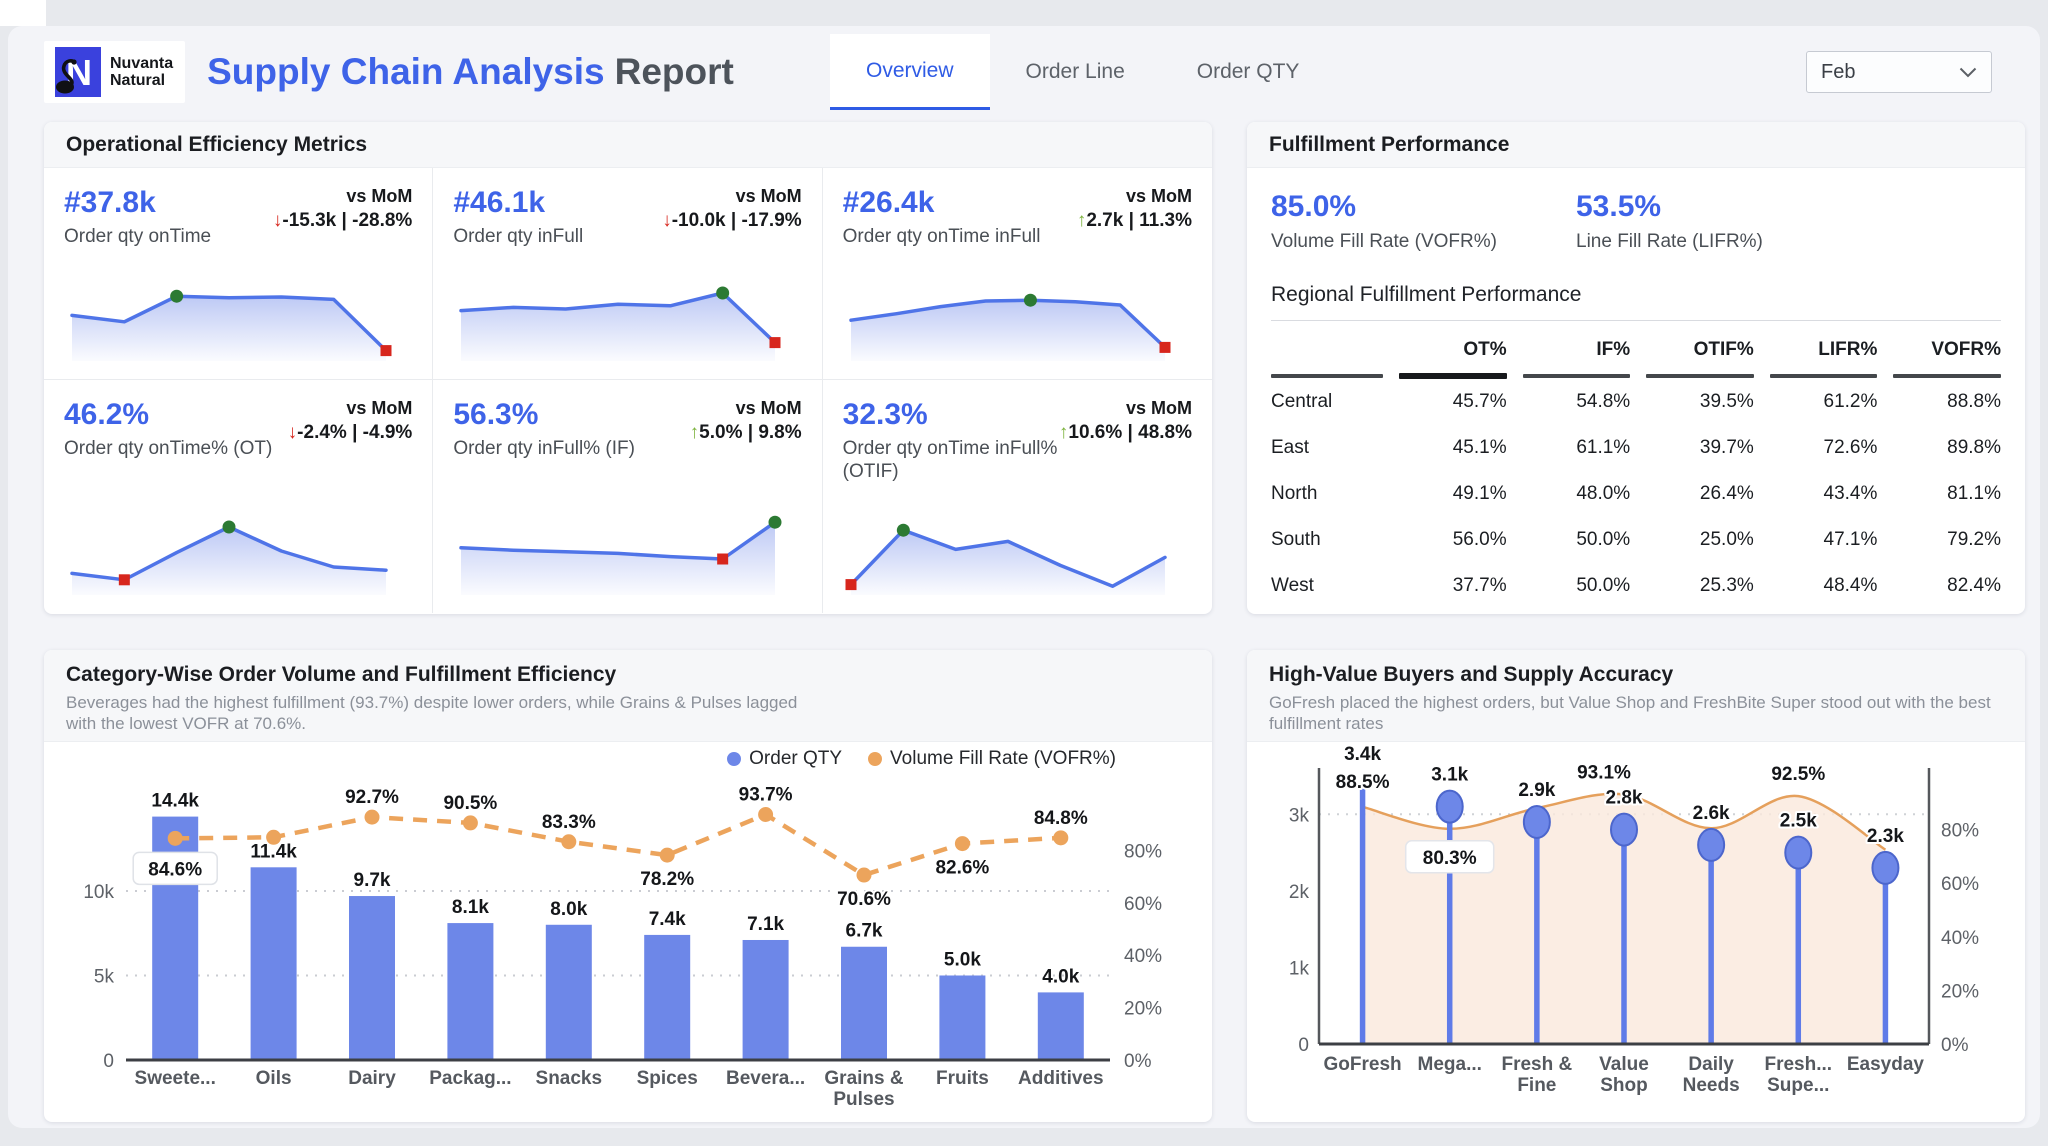 This screenshot has width=2048, height=1146. Describe the element at coordinates (1485, 349) in the screenshot. I see `col-ot: OT%` at that location.